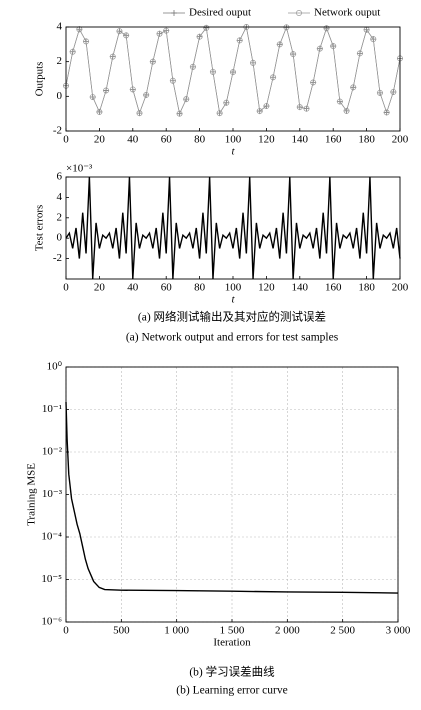 The height and width of the screenshot is (710, 421). What do you see at coordinates (232, 631) in the screenshot?
I see `x-tick-label: 1 500` at bounding box center [232, 631].